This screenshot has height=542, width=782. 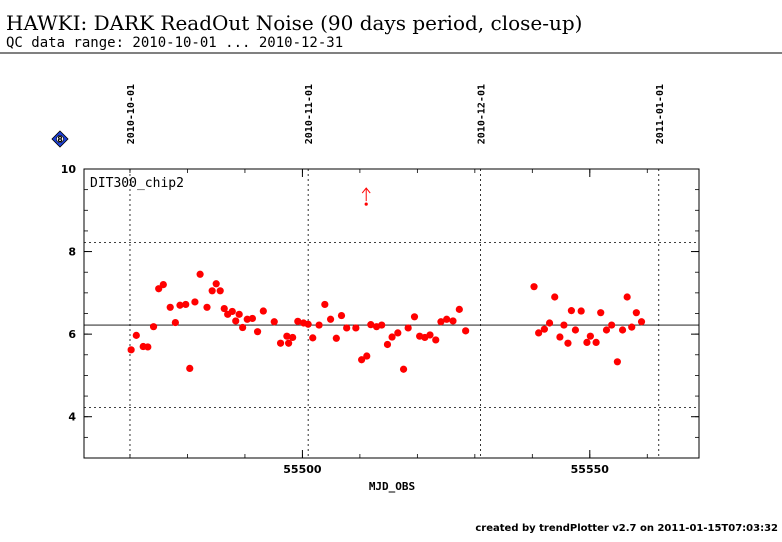 I want to click on x-tick-label: 55500, so click(x=302, y=469).